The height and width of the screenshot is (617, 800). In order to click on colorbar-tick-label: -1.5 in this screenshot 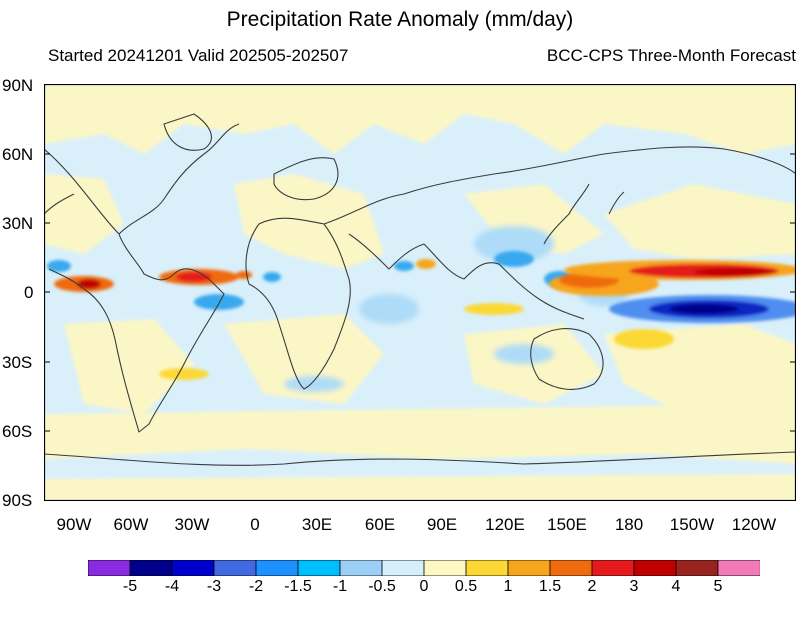, I will do `click(298, 586)`.